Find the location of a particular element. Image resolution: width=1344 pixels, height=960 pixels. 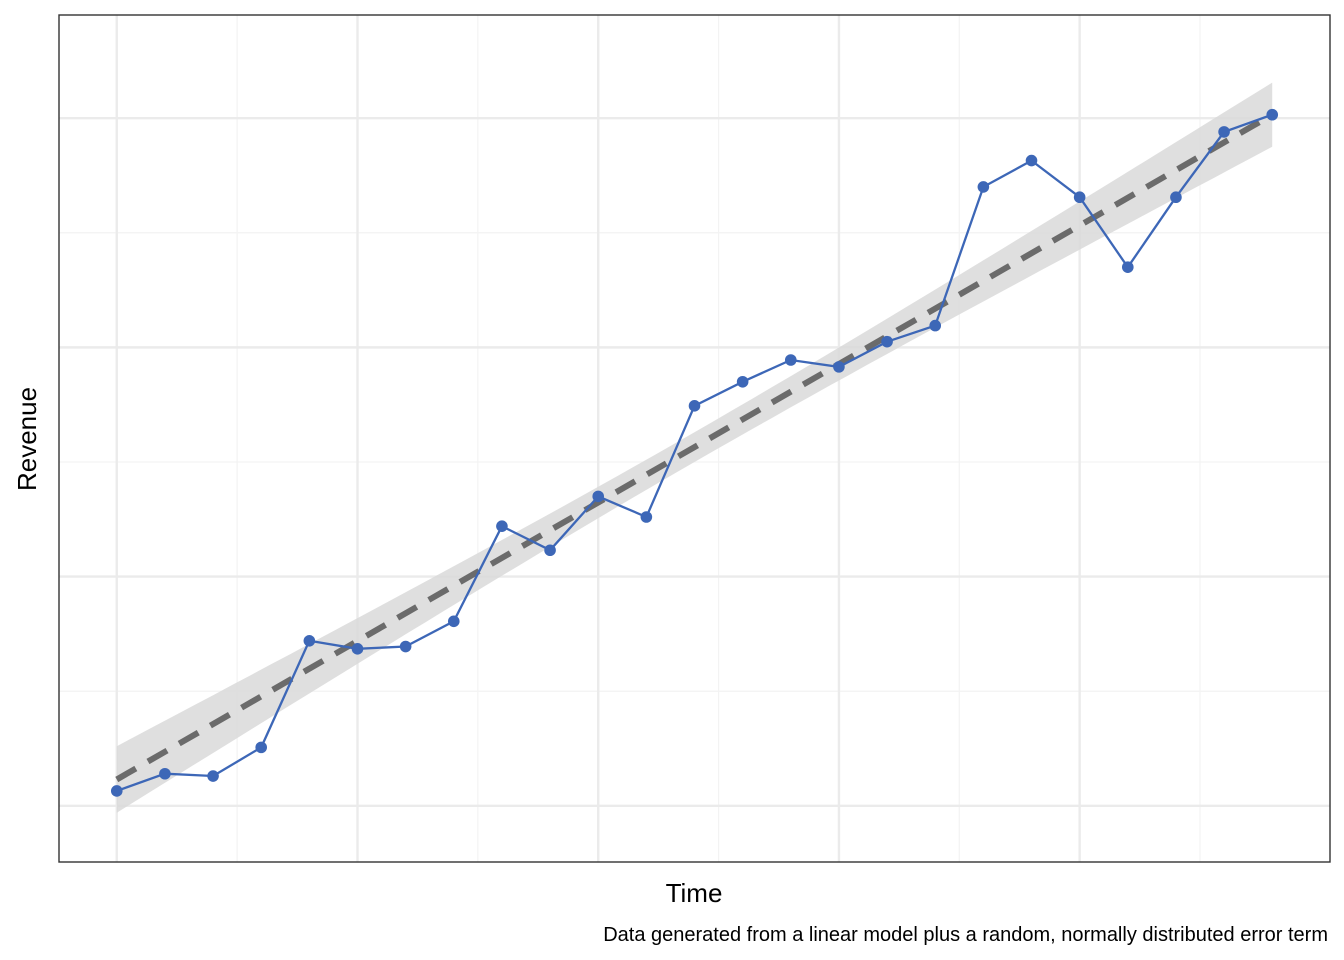

y-axis-title: Revenue is located at coordinates (27, 439).